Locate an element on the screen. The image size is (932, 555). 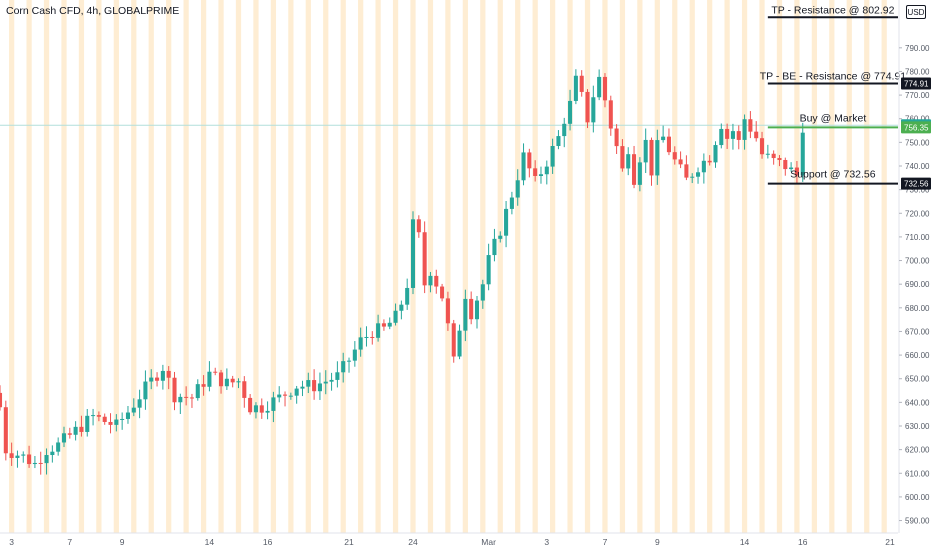
price-tick-label: 630.00 is located at coordinates (917, 426).